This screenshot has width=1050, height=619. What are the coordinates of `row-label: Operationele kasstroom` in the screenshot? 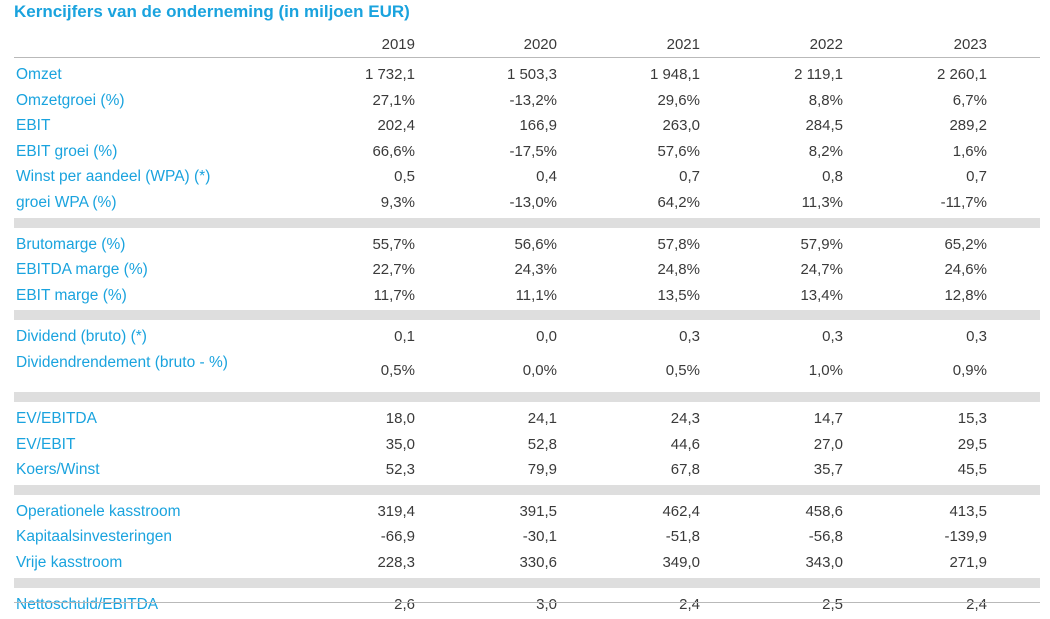 It's located at (141, 512).